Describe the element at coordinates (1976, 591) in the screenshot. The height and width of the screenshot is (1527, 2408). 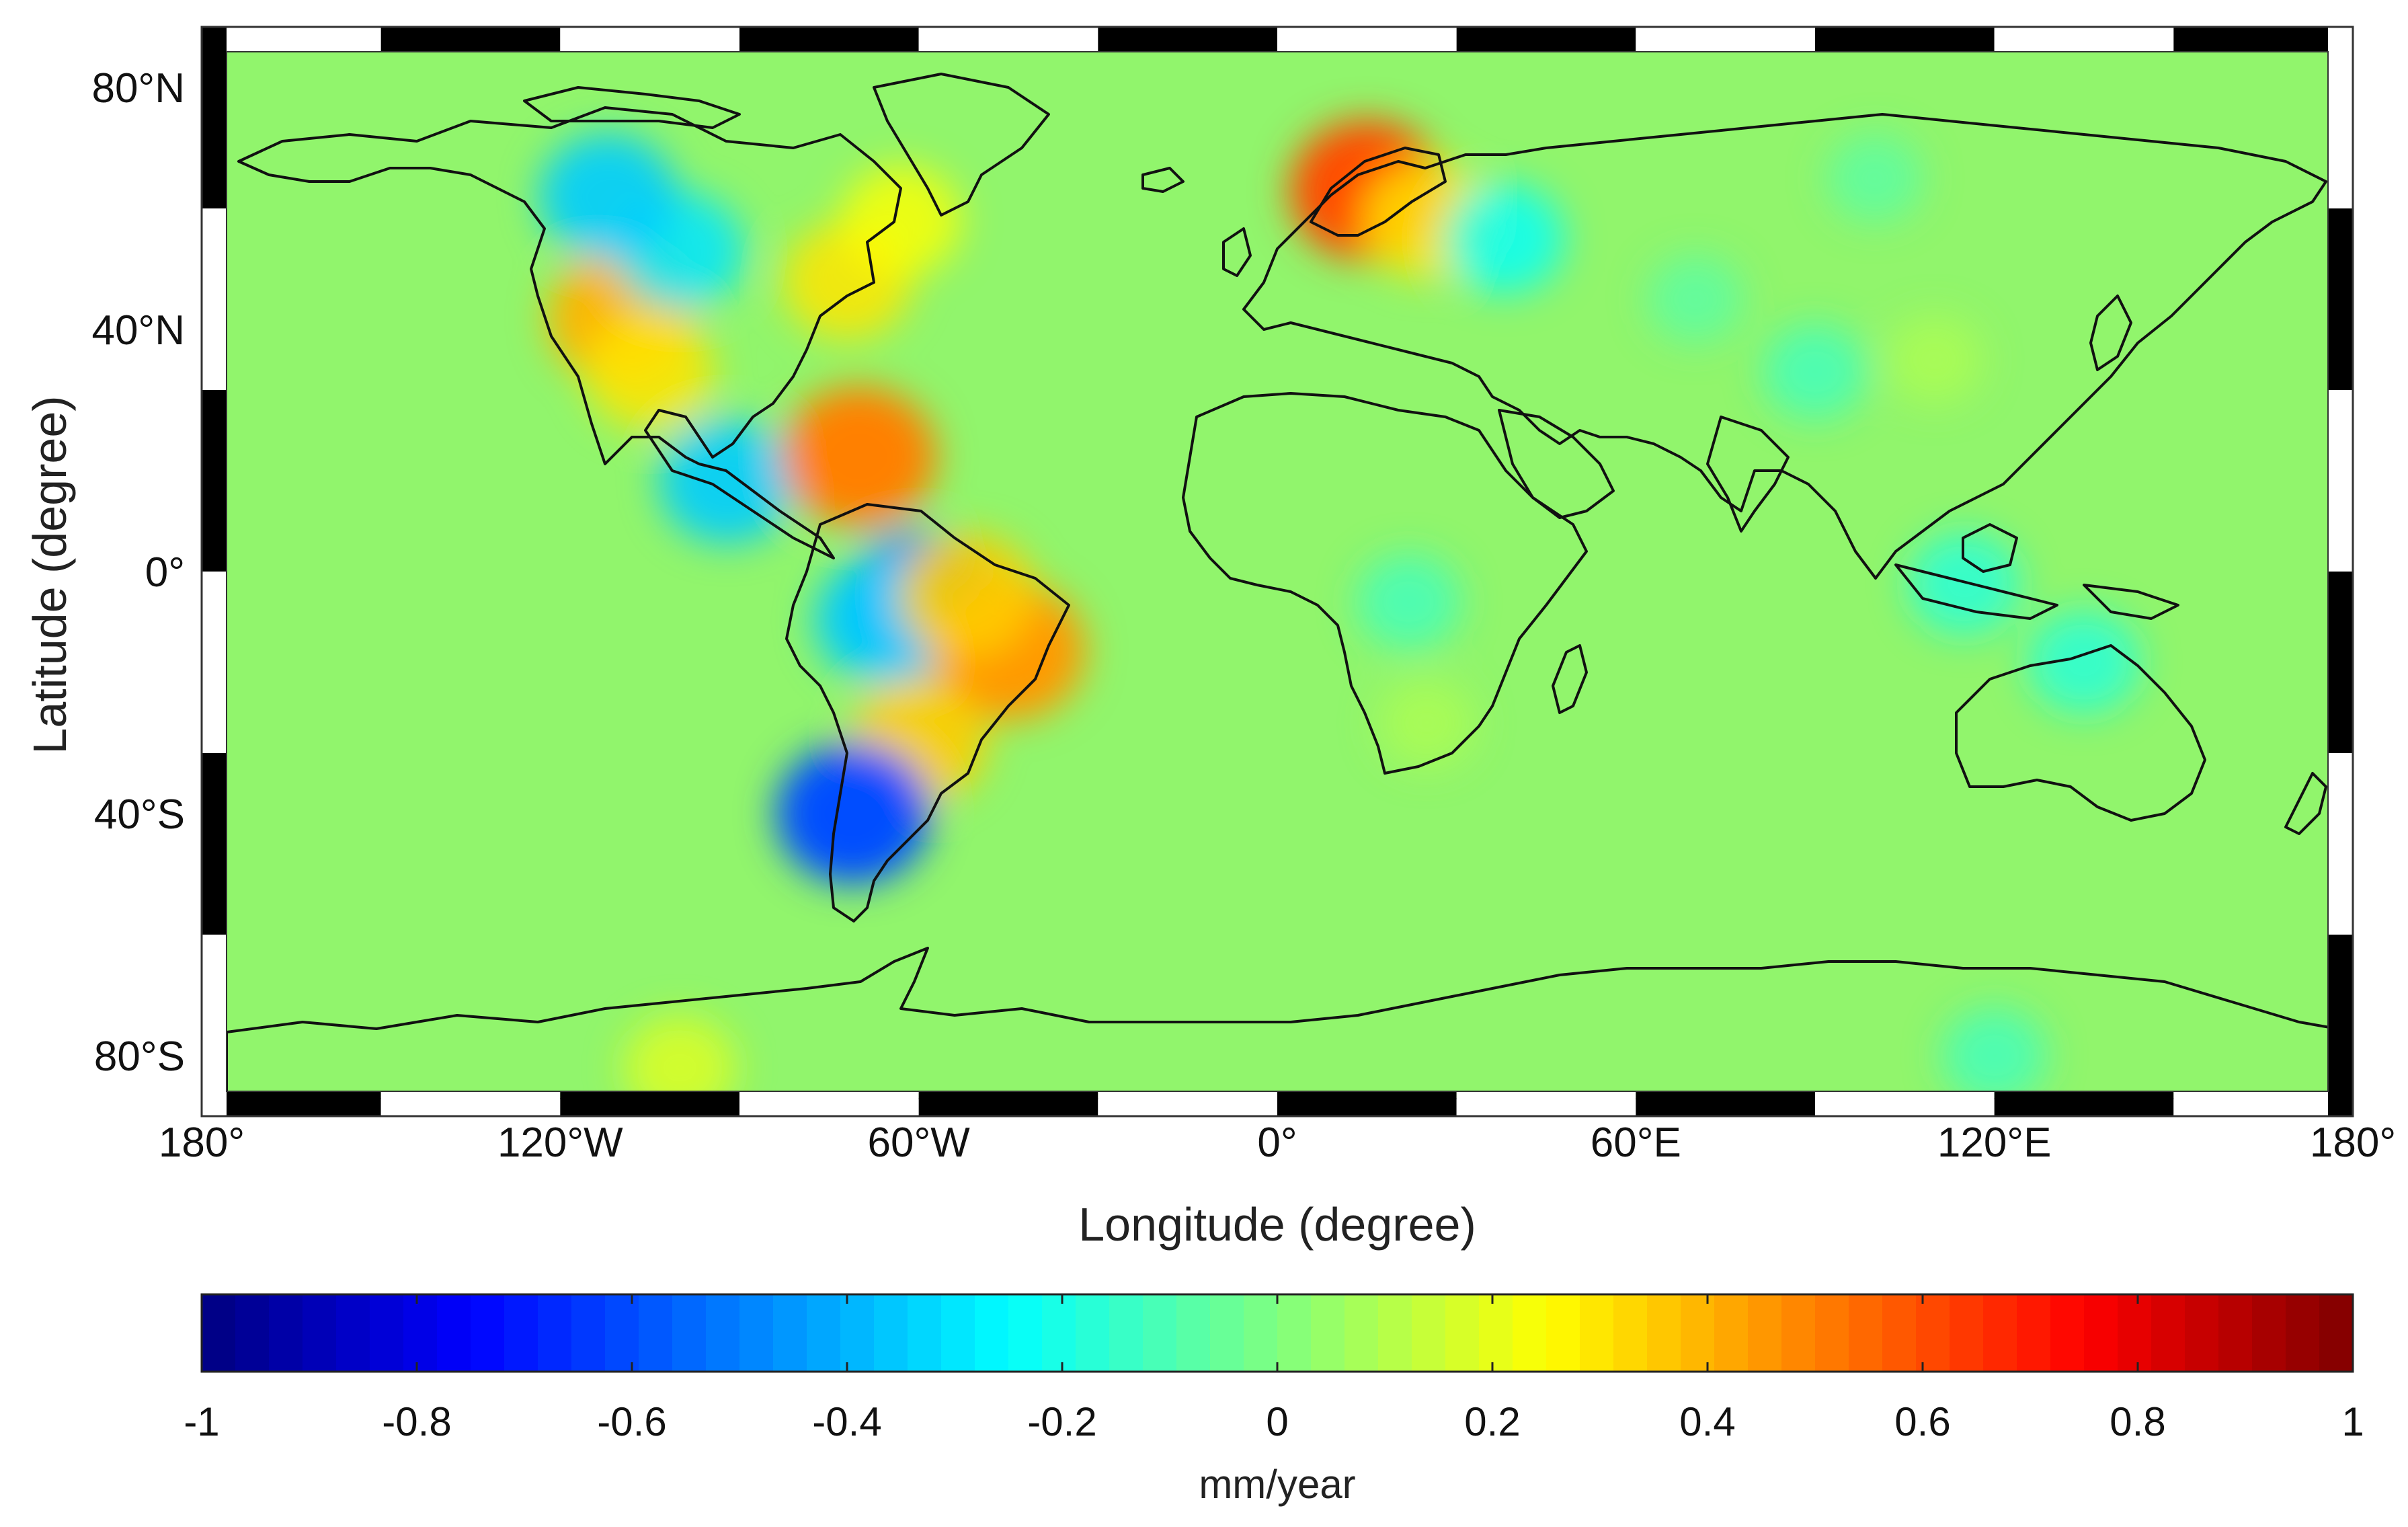
I see `coast-indonesia` at that location.